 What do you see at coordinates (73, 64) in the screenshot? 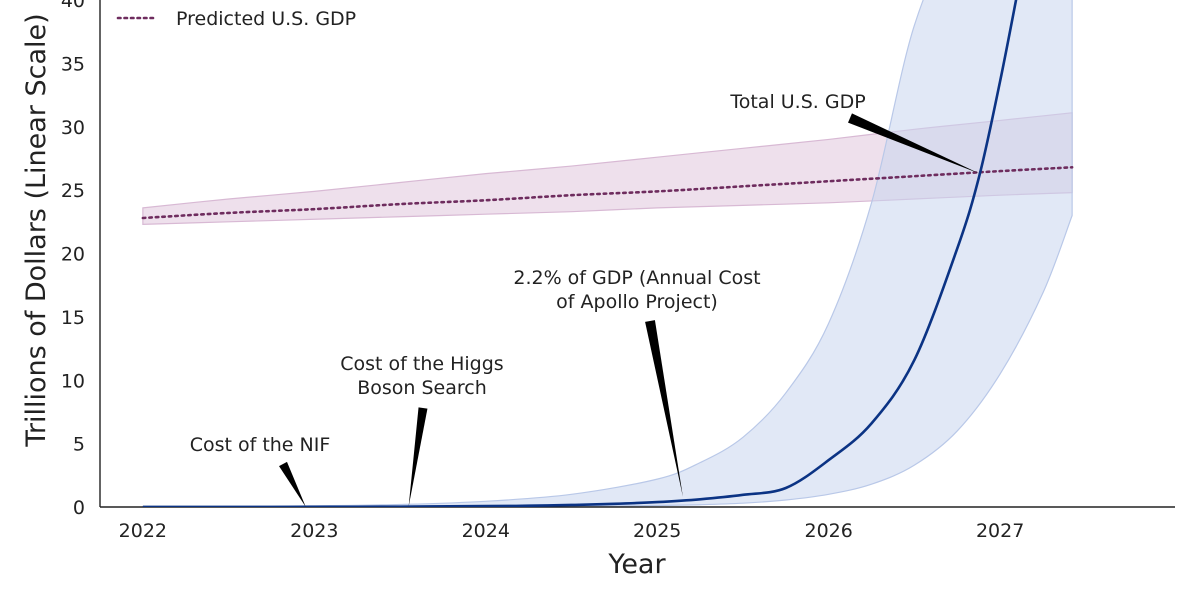
I see `y-tick-label: 35` at bounding box center [73, 64].